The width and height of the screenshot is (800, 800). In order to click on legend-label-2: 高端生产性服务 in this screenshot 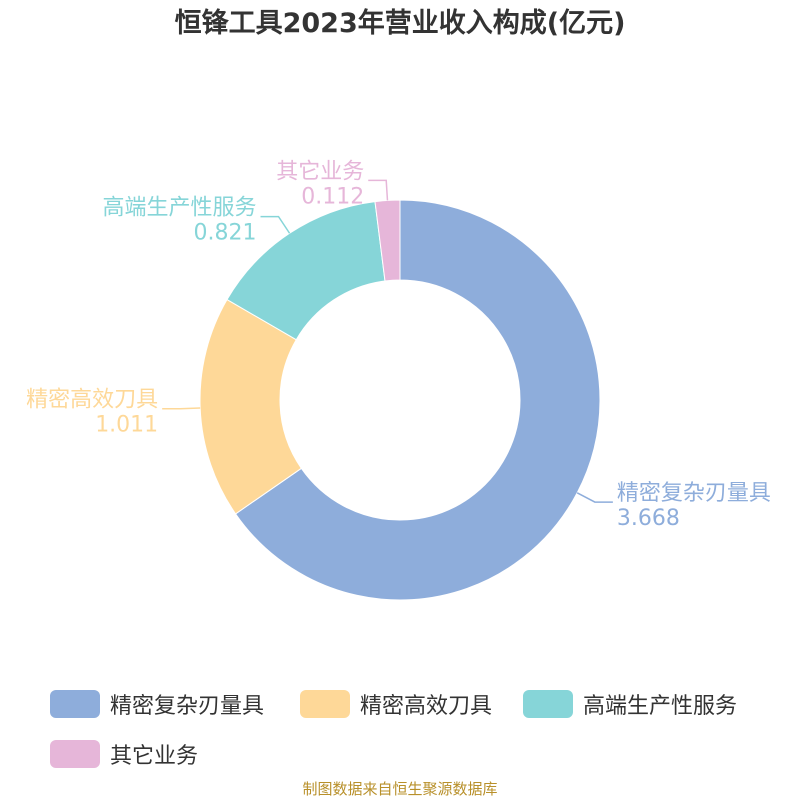, I will do `click(660, 706)`.